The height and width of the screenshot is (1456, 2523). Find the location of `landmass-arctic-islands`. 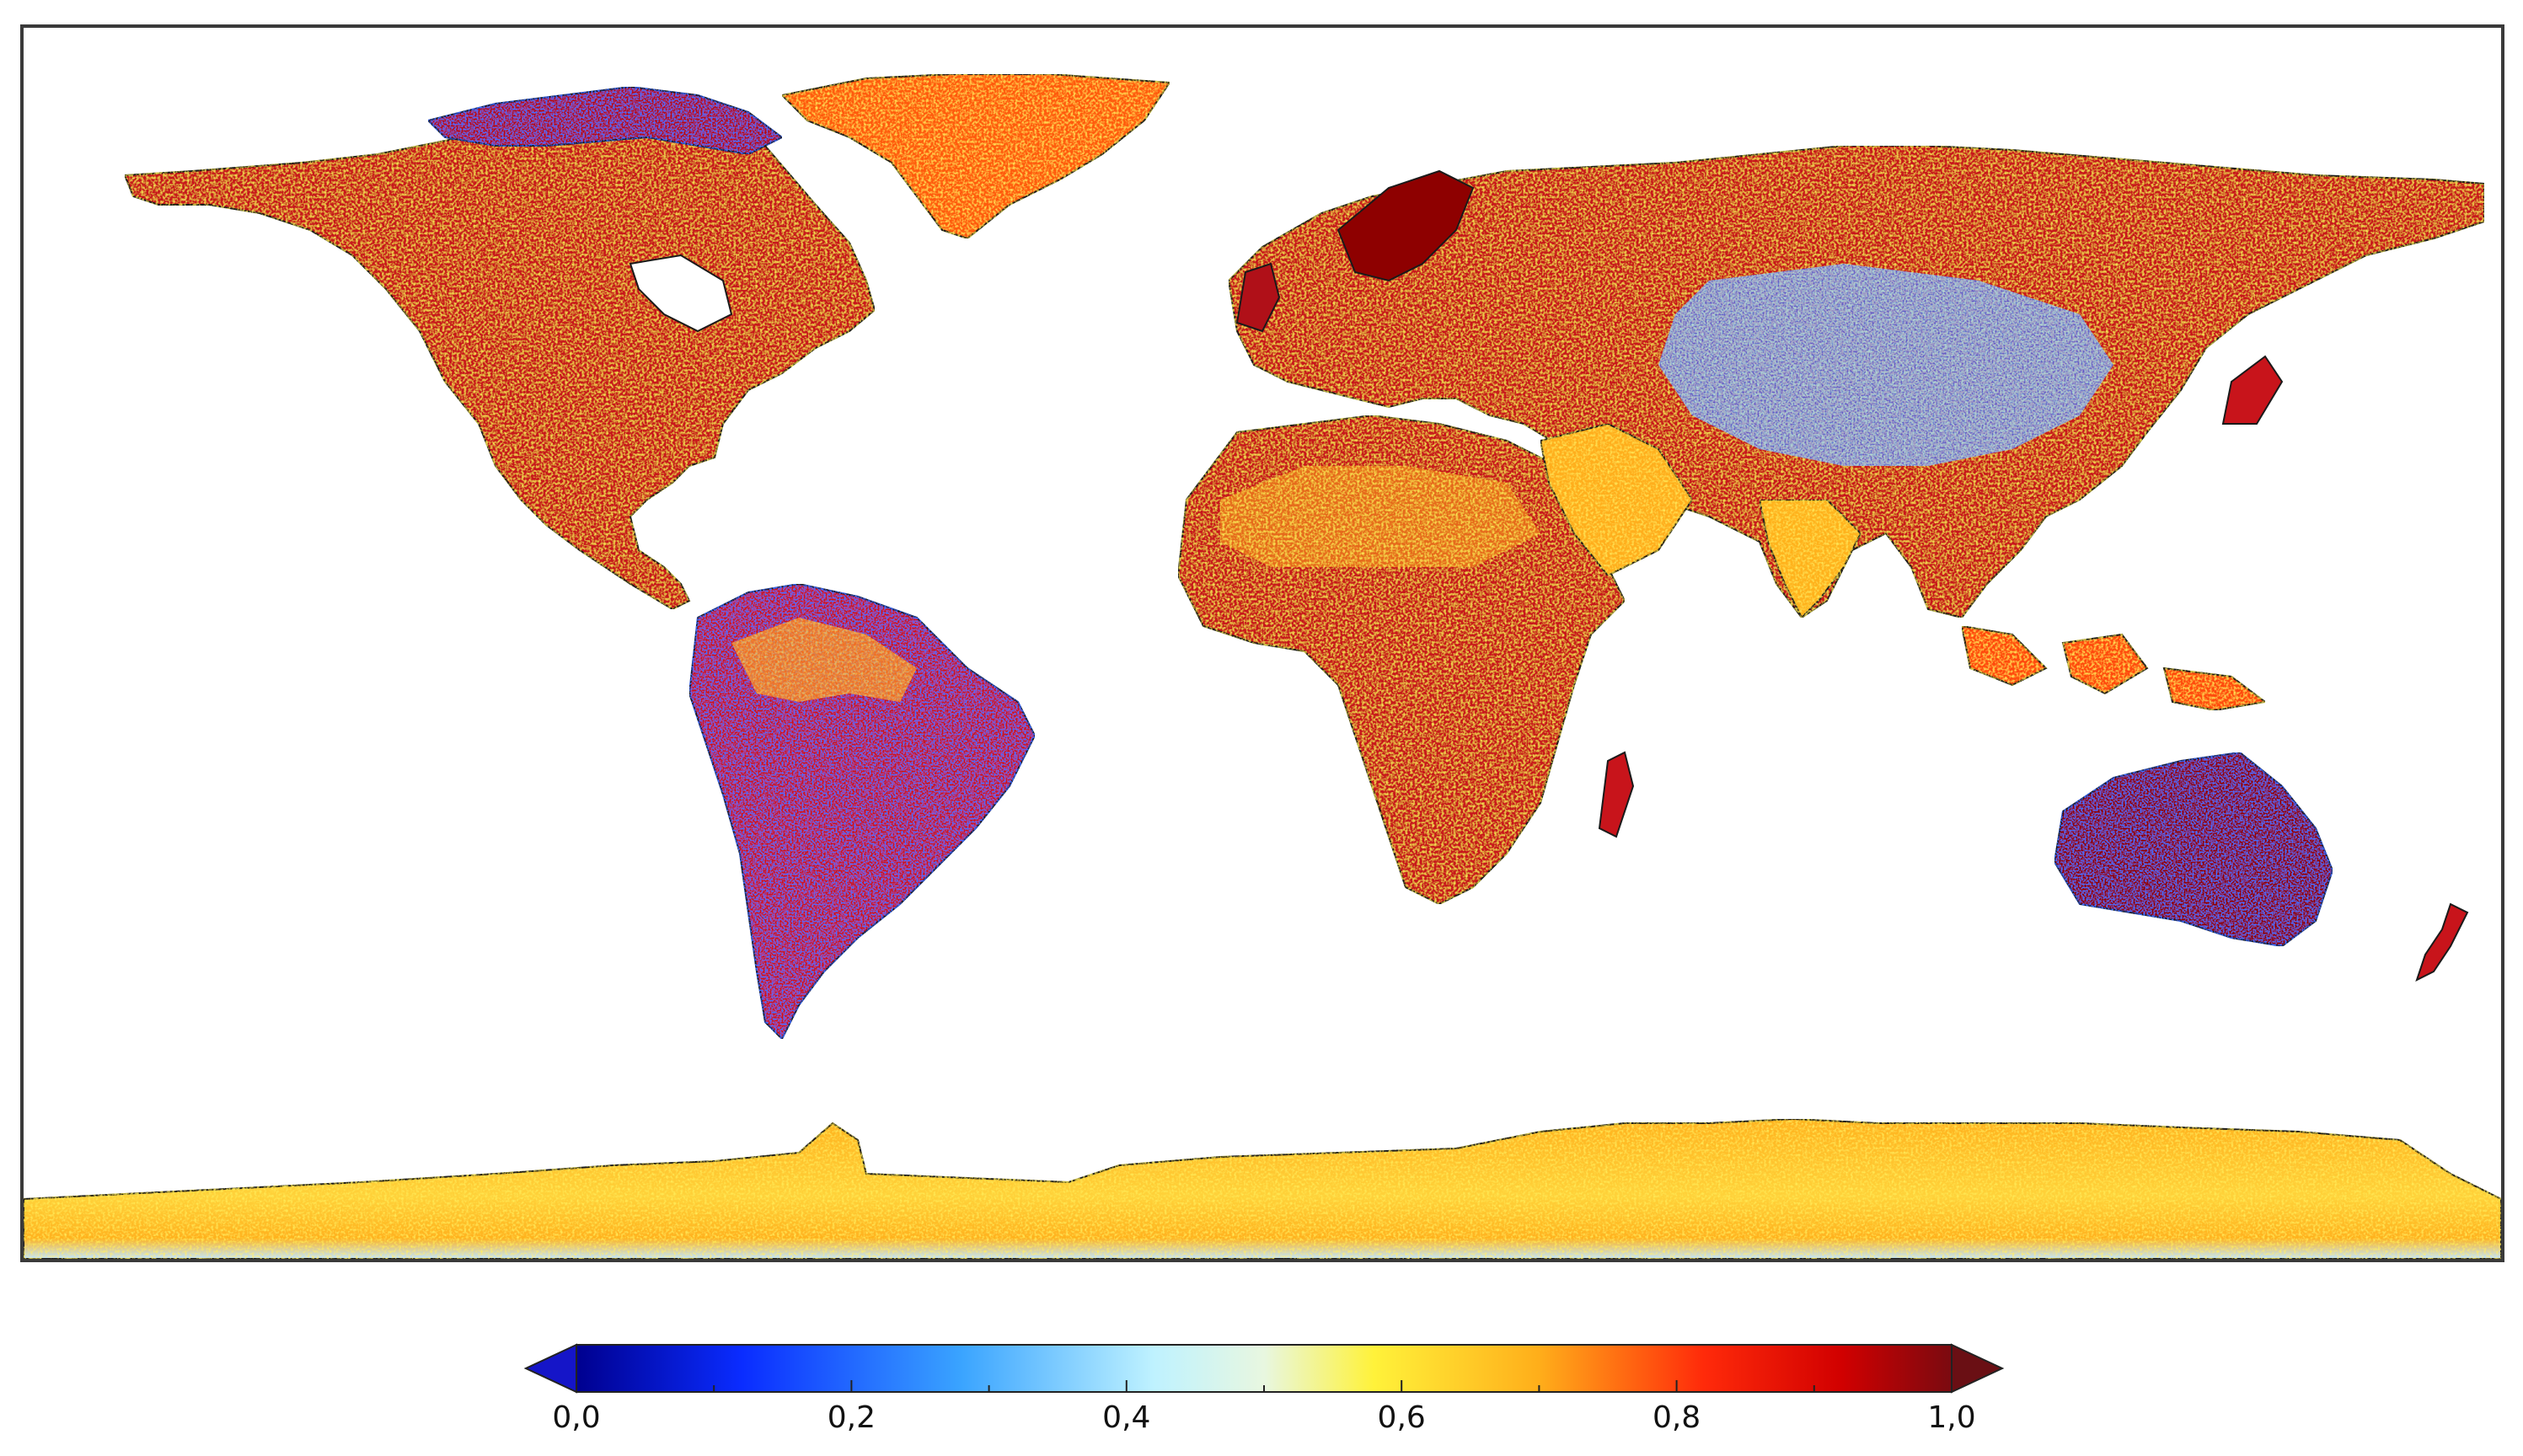

landmass-arctic-islands is located at coordinates (605, 120).